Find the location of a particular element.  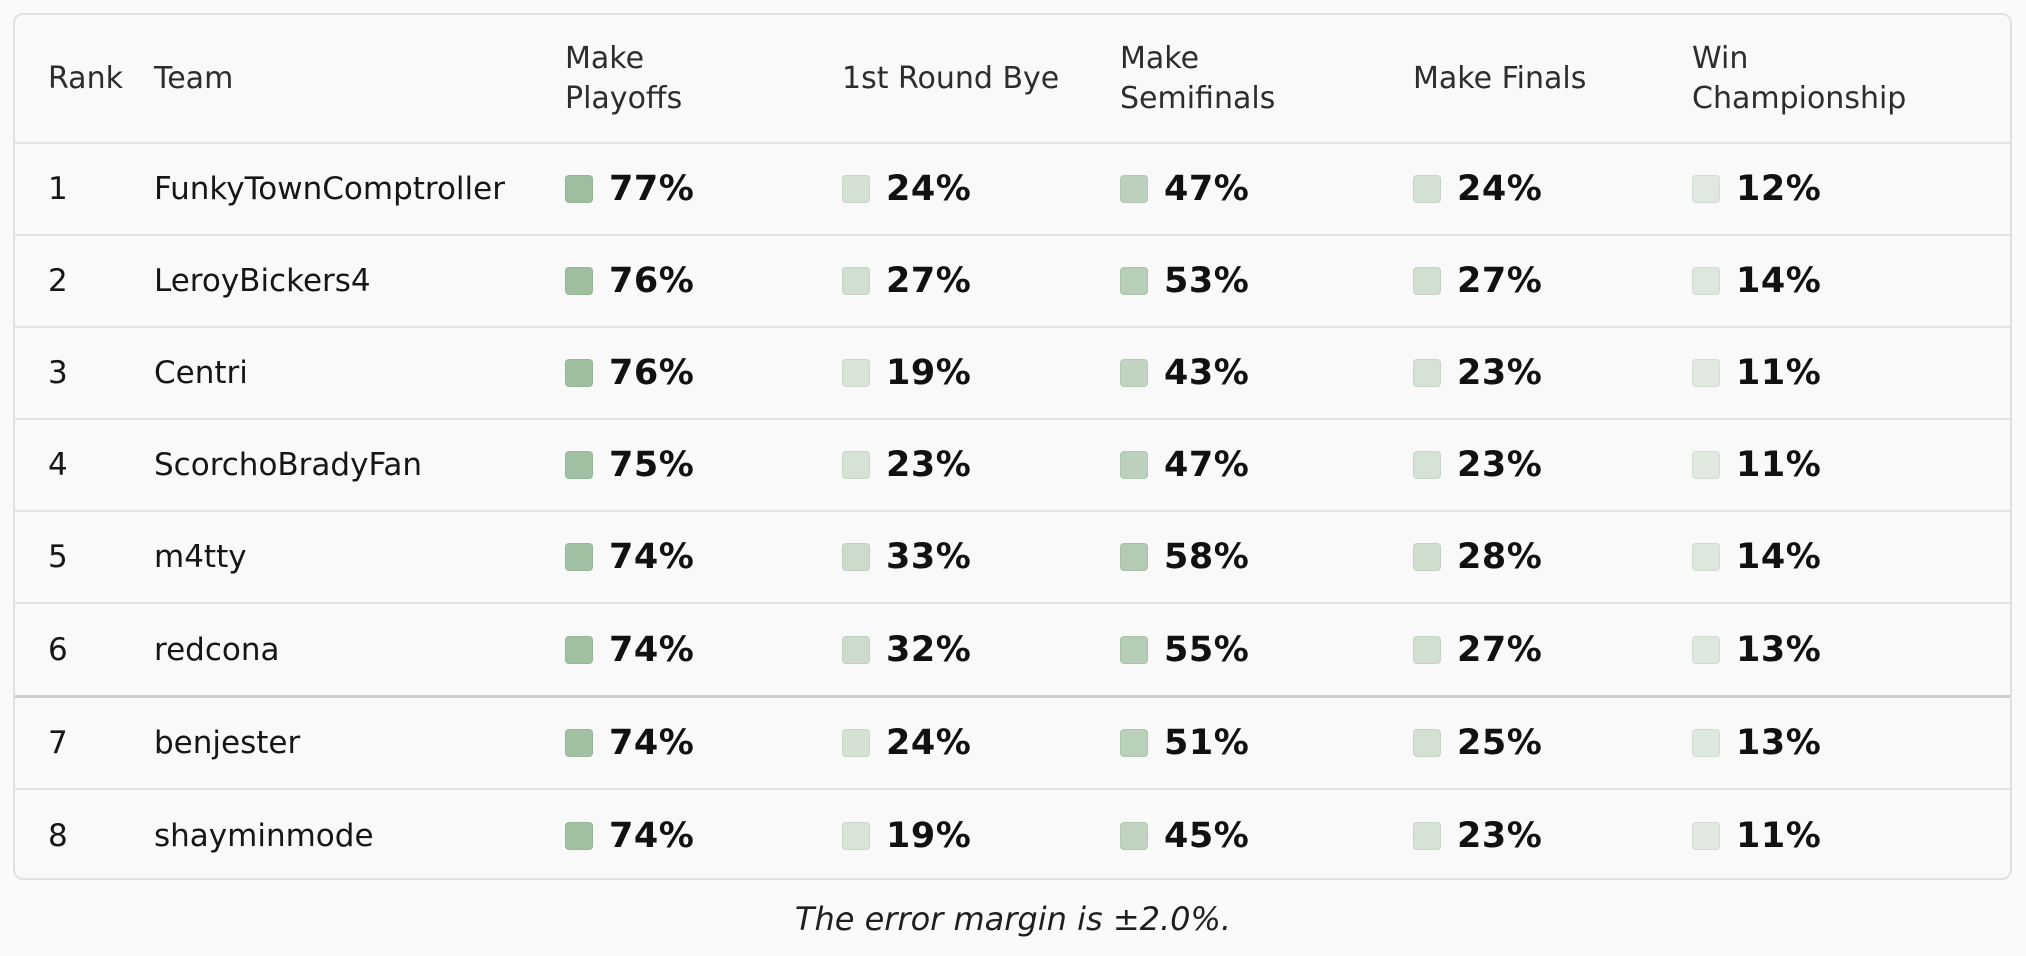

team-name-cell: FunkyTownComptroller is located at coordinates (329, 189).